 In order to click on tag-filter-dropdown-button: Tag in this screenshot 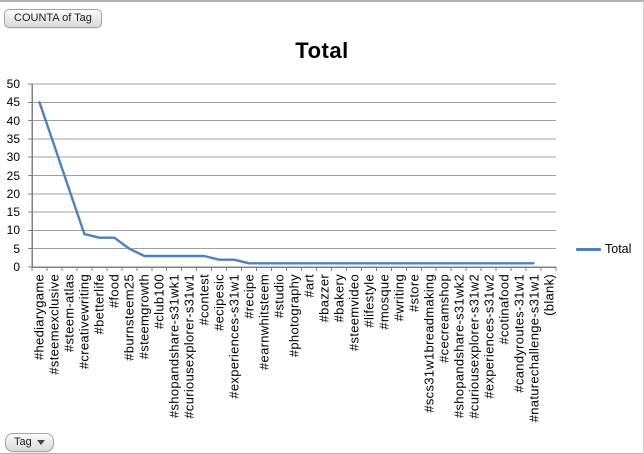, I will do `click(29, 442)`.